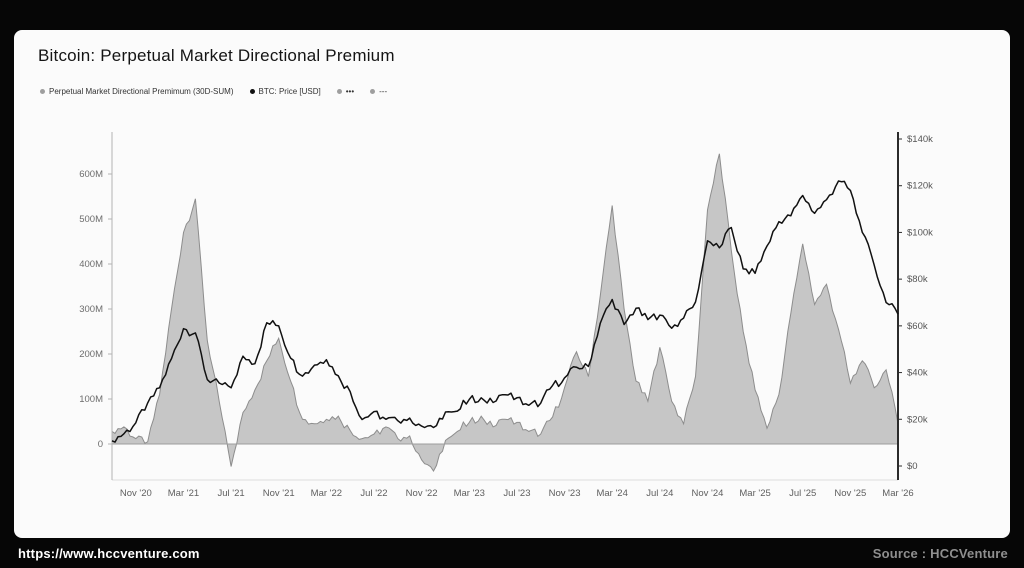  Describe the element at coordinates (940, 553) in the screenshot. I see `footer-source: Source : HCCVenture` at that location.